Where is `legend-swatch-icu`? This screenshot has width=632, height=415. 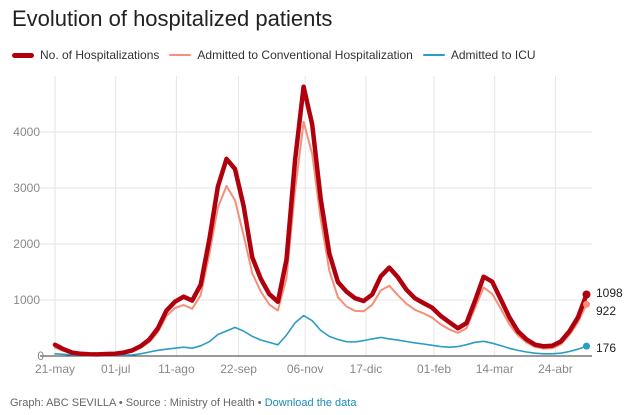 legend-swatch-icu is located at coordinates (433, 55).